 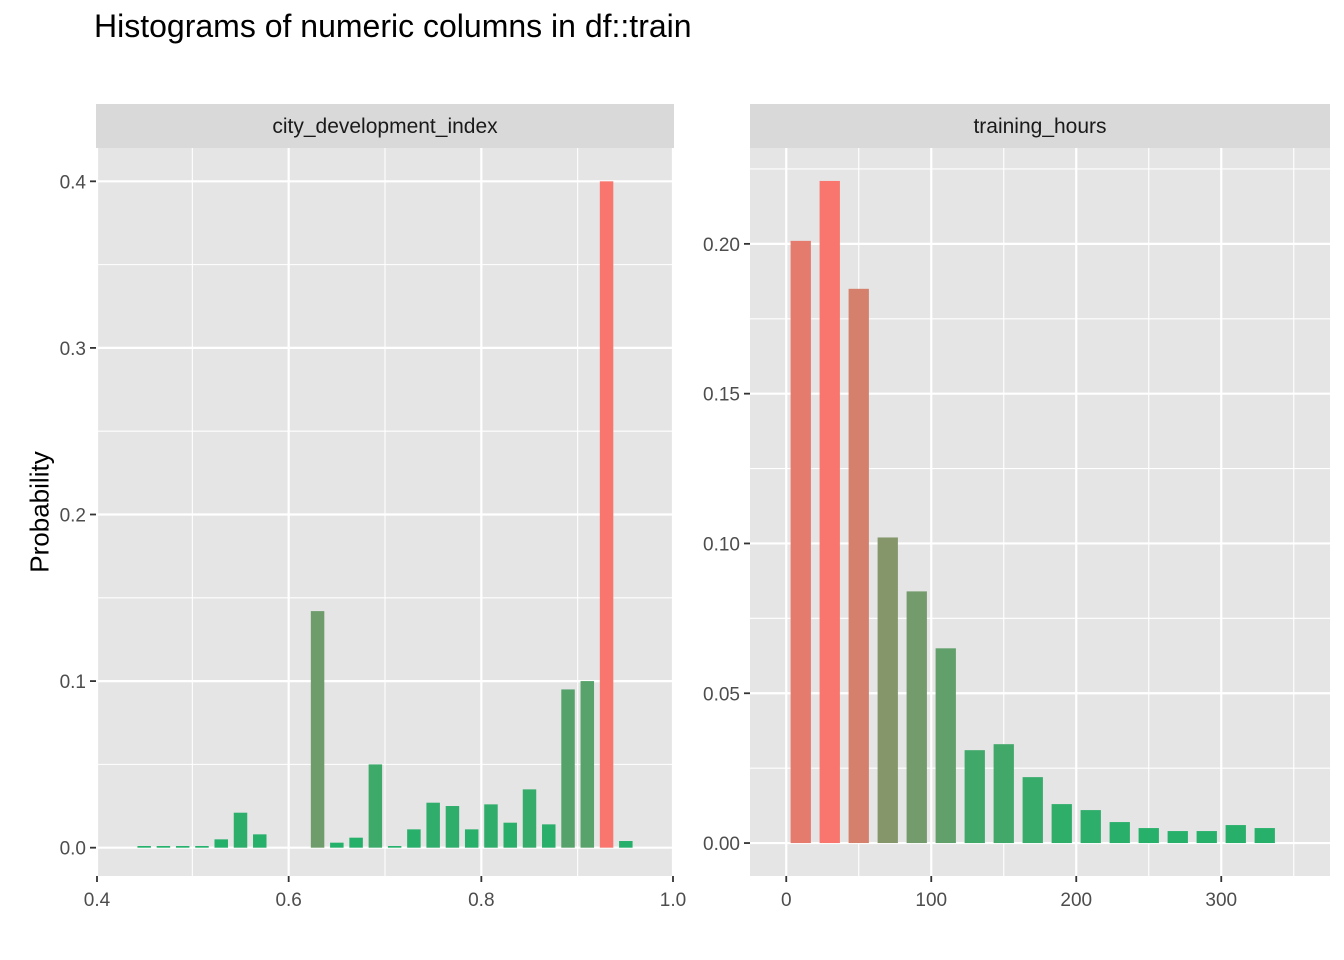 I want to click on y-tick-label: 0.10, so click(x=721, y=544).